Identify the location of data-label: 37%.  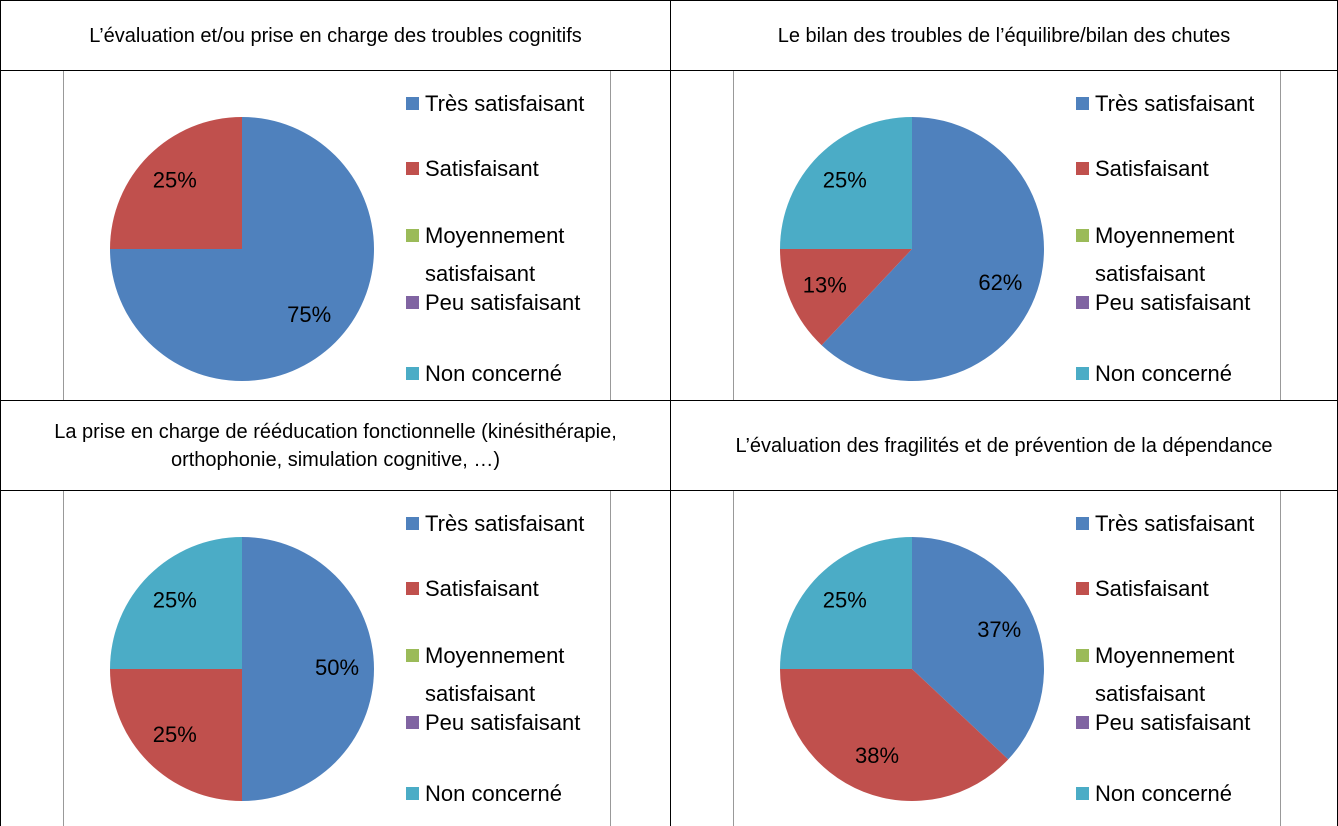
(999, 629).